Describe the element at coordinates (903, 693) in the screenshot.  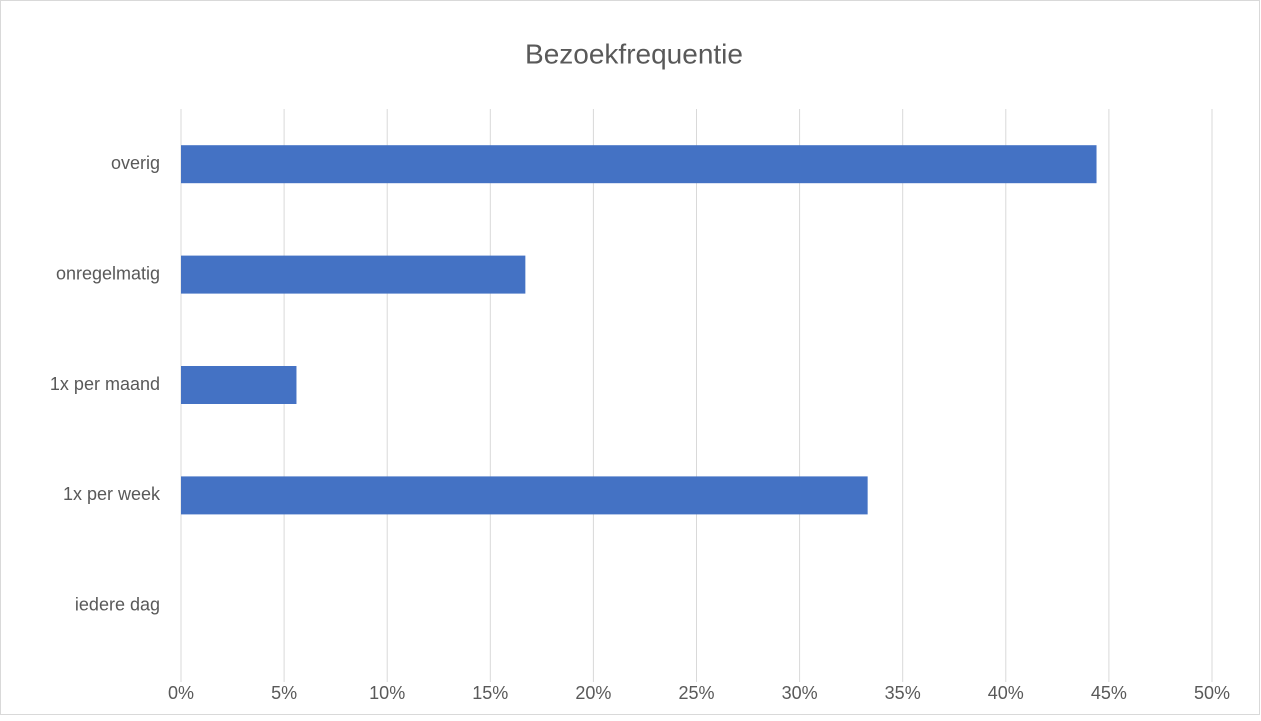
I see `x-tick-label: 35%` at that location.